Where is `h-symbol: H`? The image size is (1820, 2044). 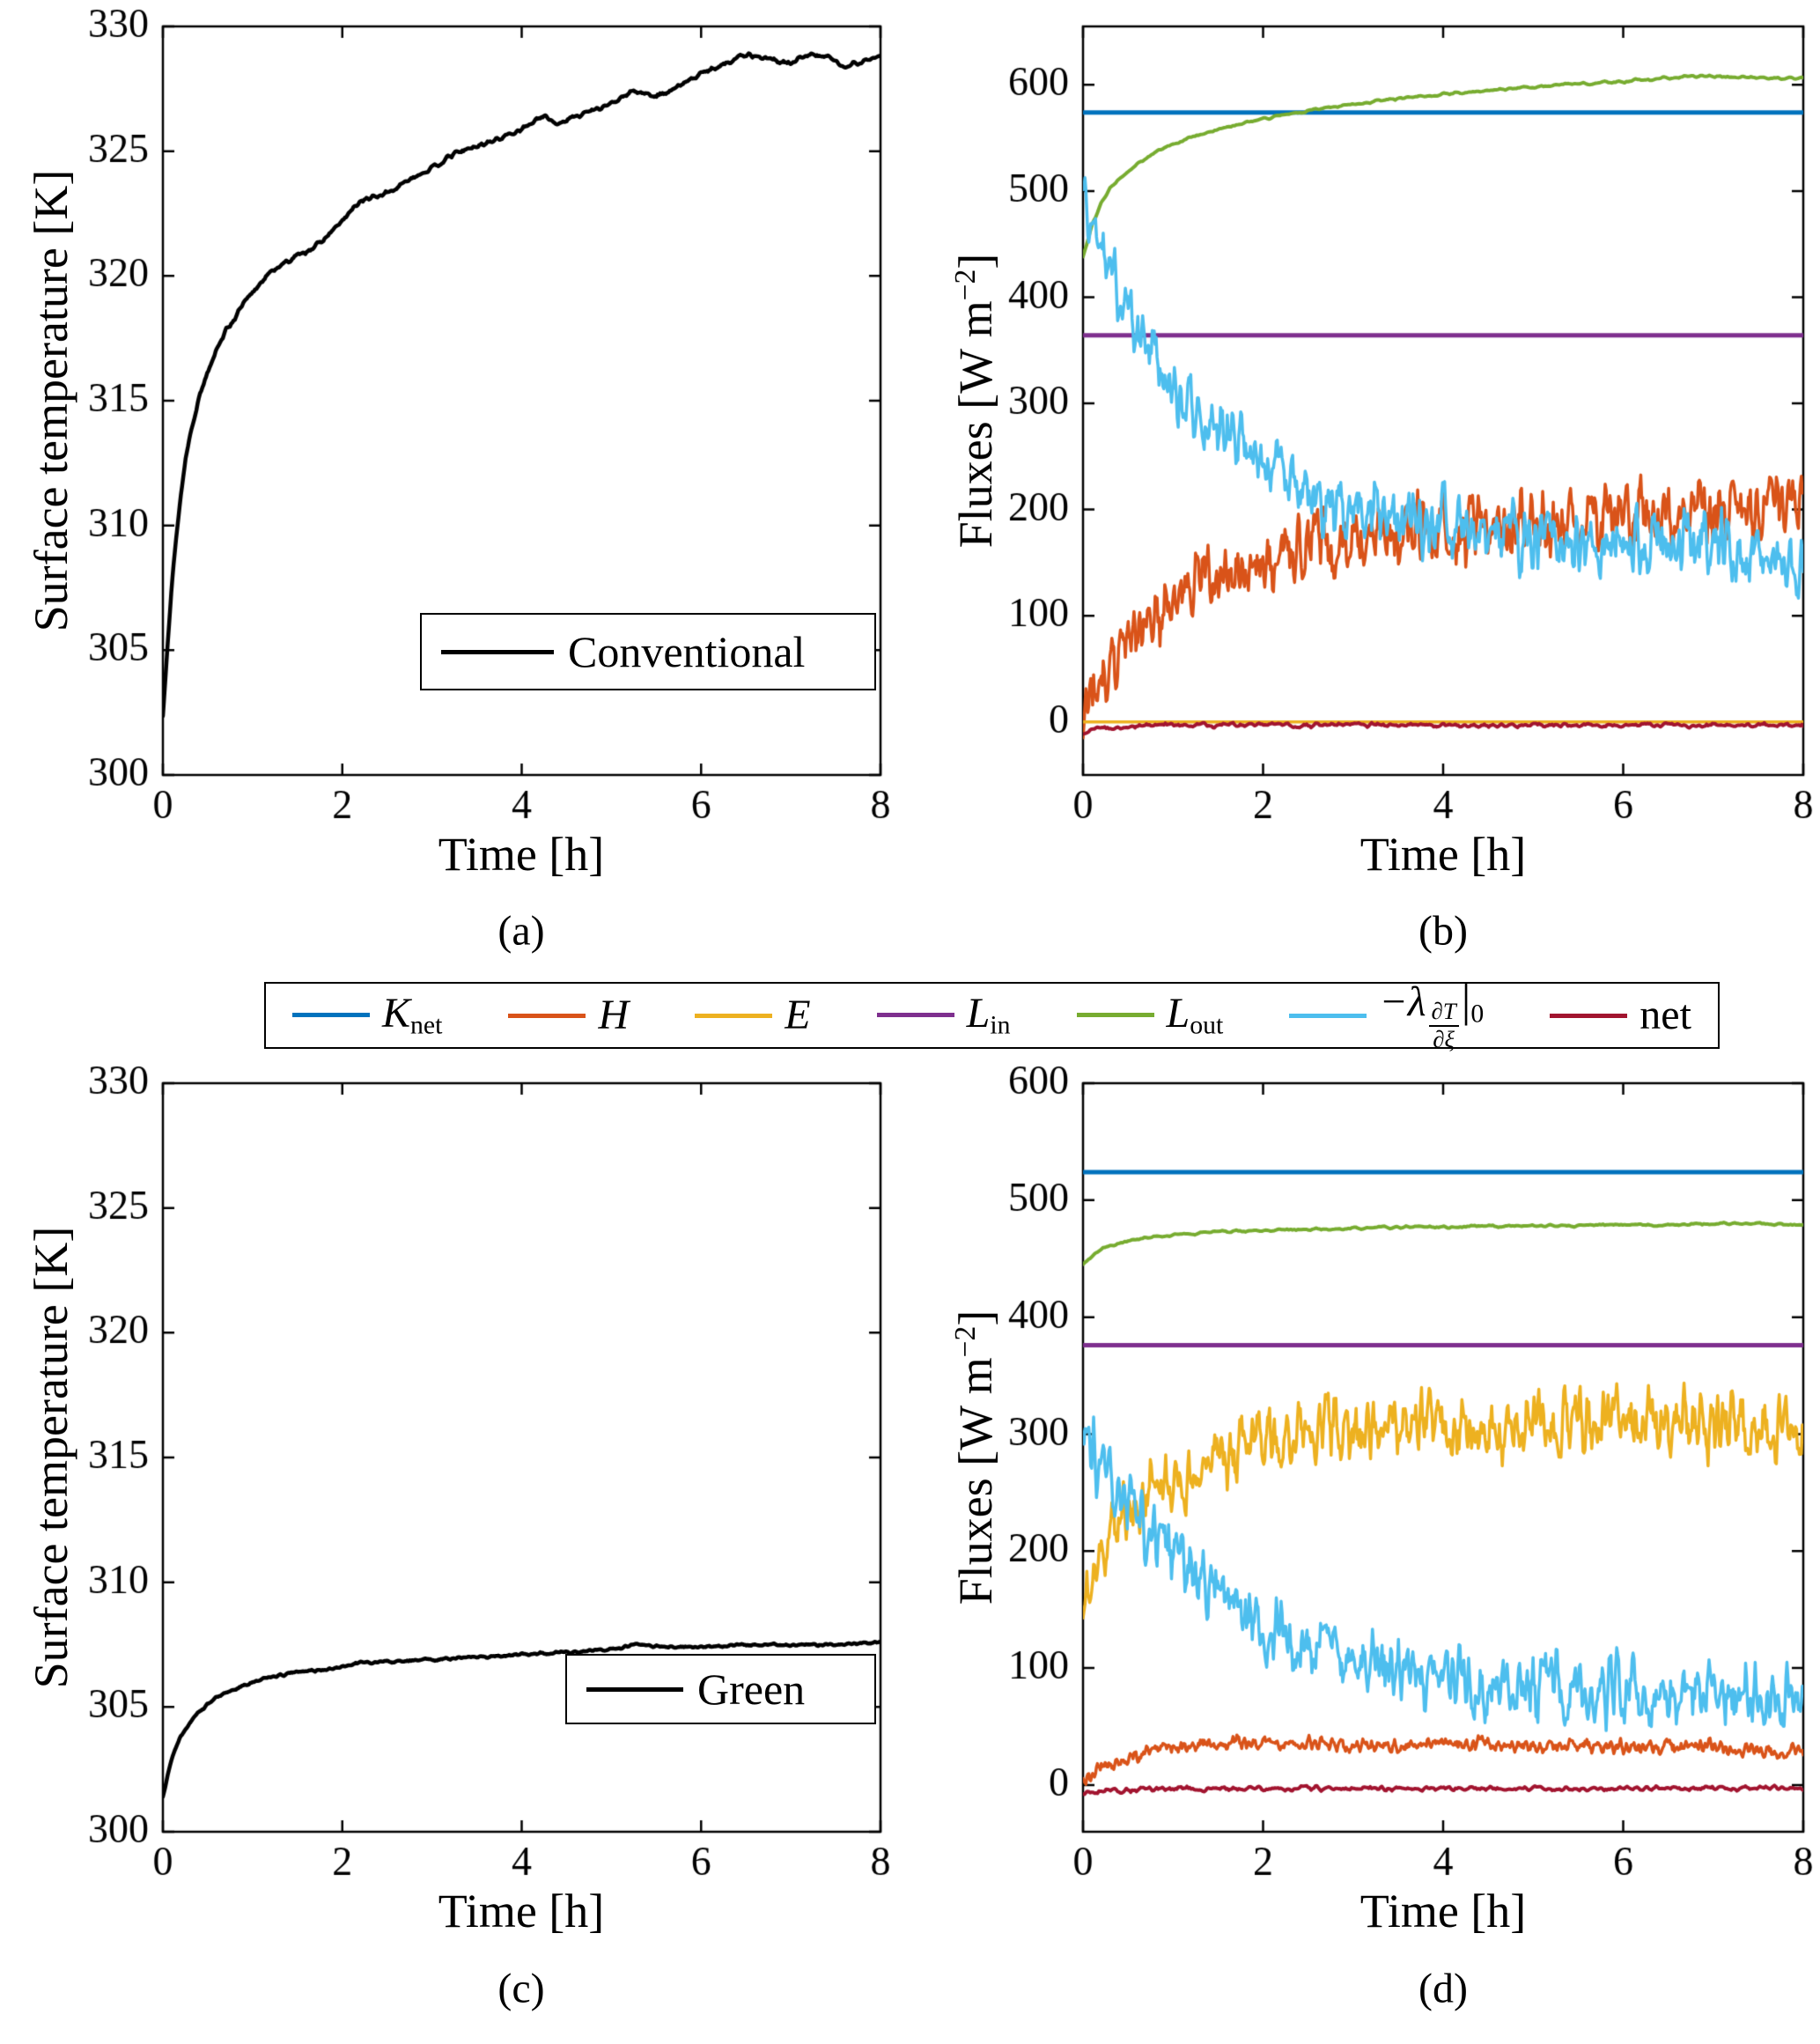
h-symbol: H is located at coordinates (614, 1015).